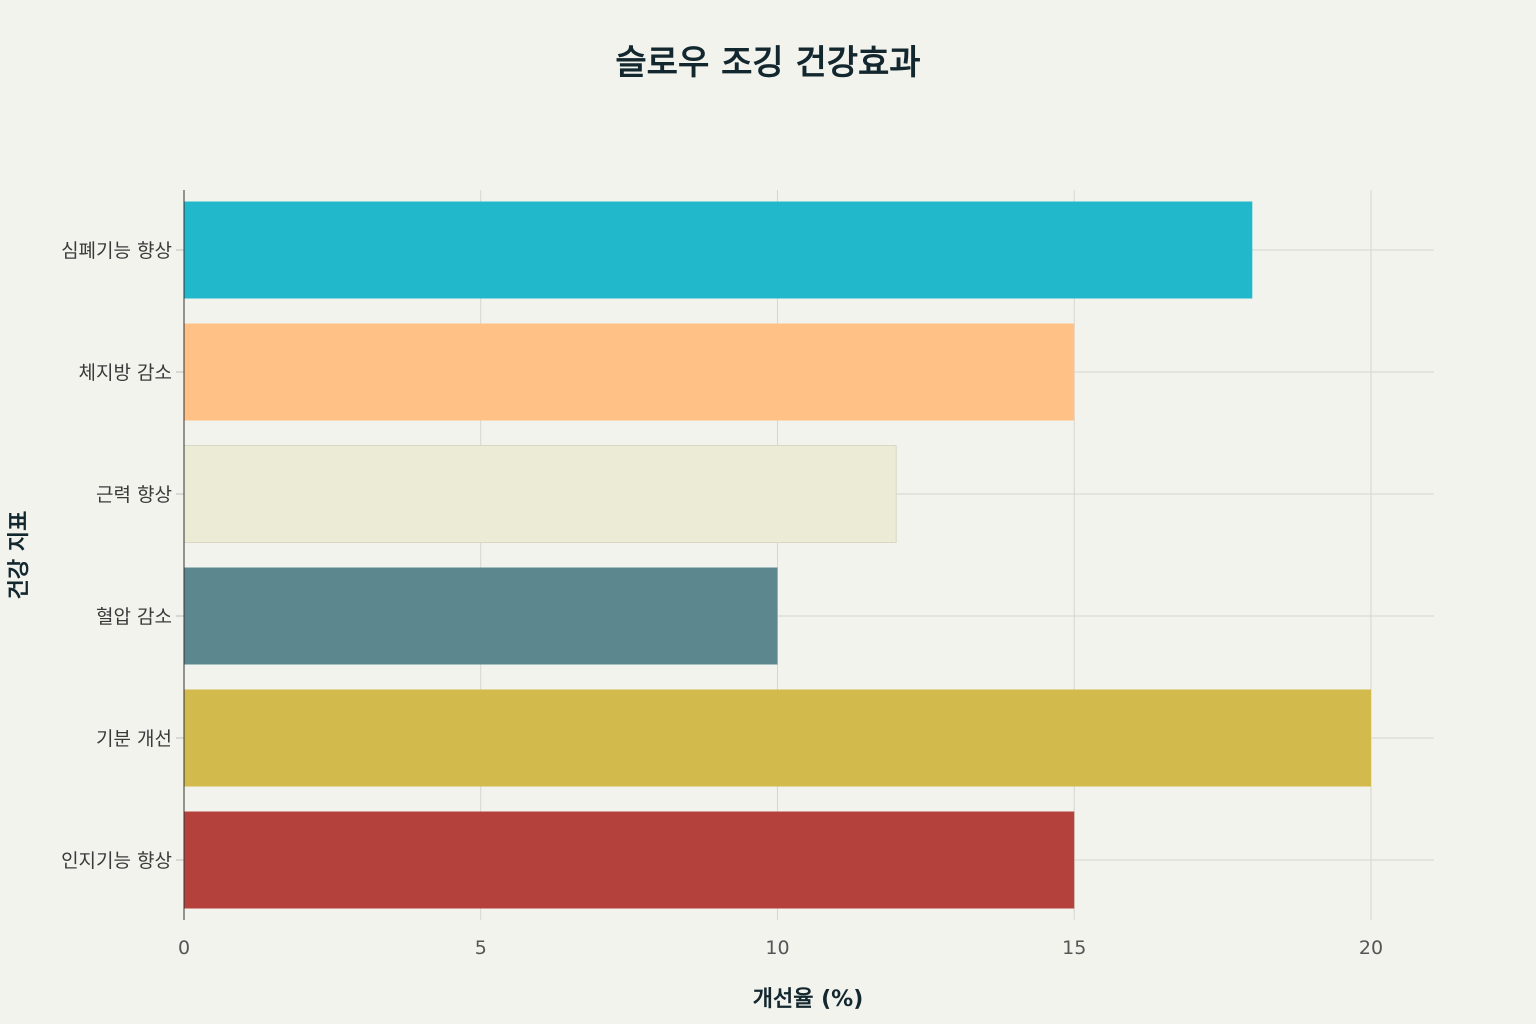  Describe the element at coordinates (1074, 948) in the screenshot. I see `x-tick-label: 15` at that location.